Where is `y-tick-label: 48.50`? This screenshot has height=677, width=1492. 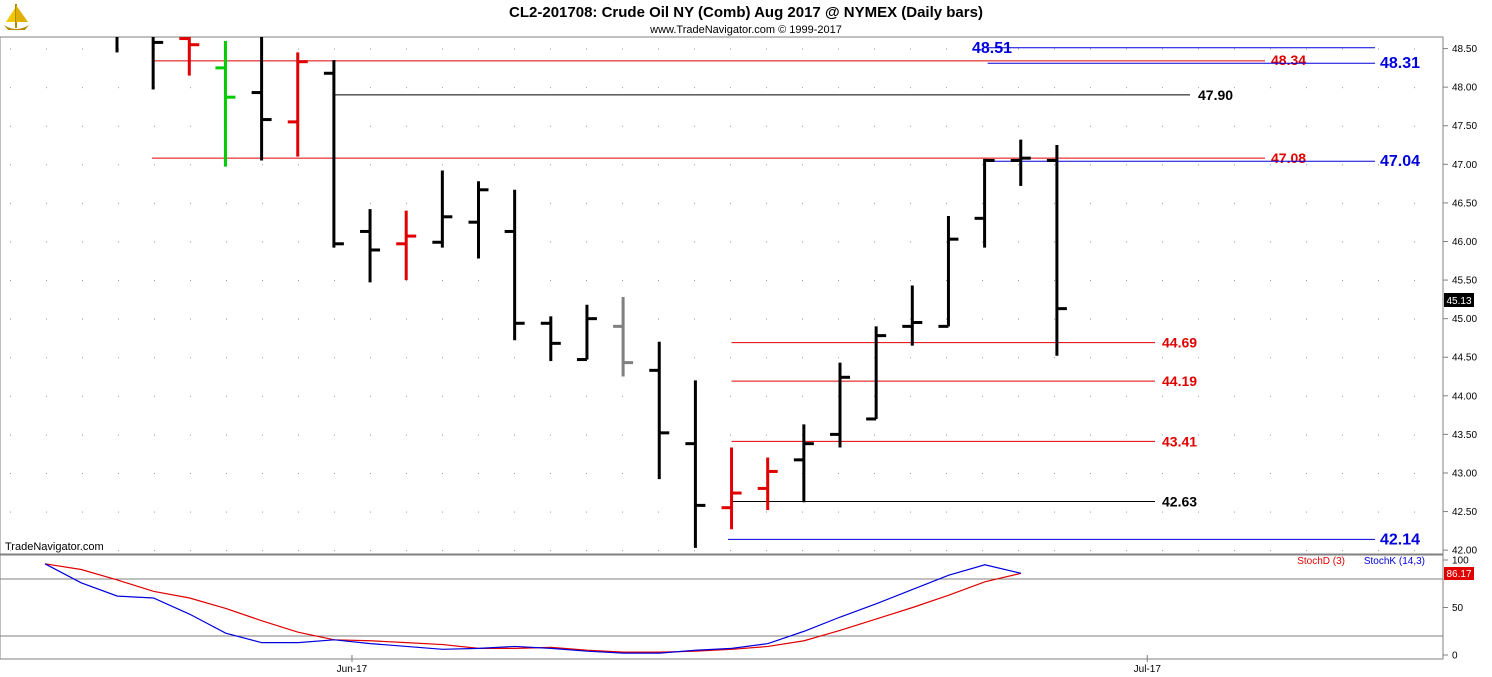 y-tick-label: 48.50 is located at coordinates (1464, 49).